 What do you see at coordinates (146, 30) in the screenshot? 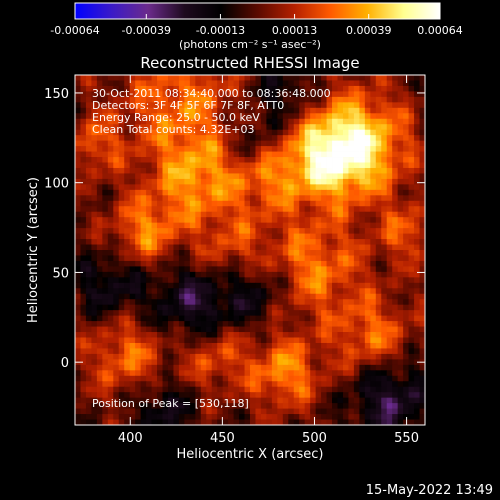
I see `colorbar-tick-label: -0.00039` at bounding box center [146, 30].